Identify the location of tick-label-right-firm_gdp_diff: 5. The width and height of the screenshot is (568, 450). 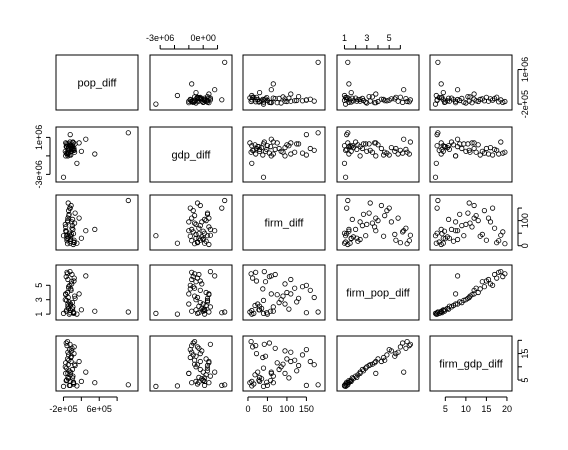
(525, 380).